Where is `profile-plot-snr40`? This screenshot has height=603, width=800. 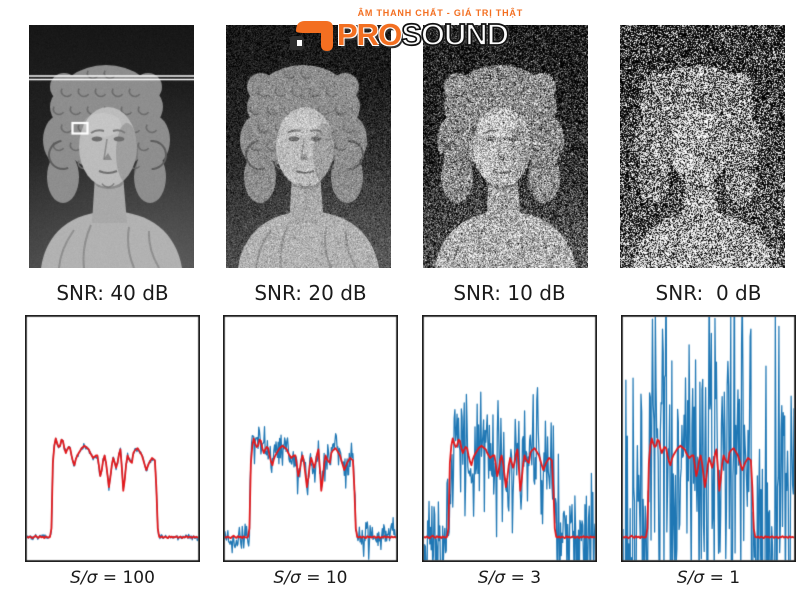 profile-plot-snr40 is located at coordinates (112, 438).